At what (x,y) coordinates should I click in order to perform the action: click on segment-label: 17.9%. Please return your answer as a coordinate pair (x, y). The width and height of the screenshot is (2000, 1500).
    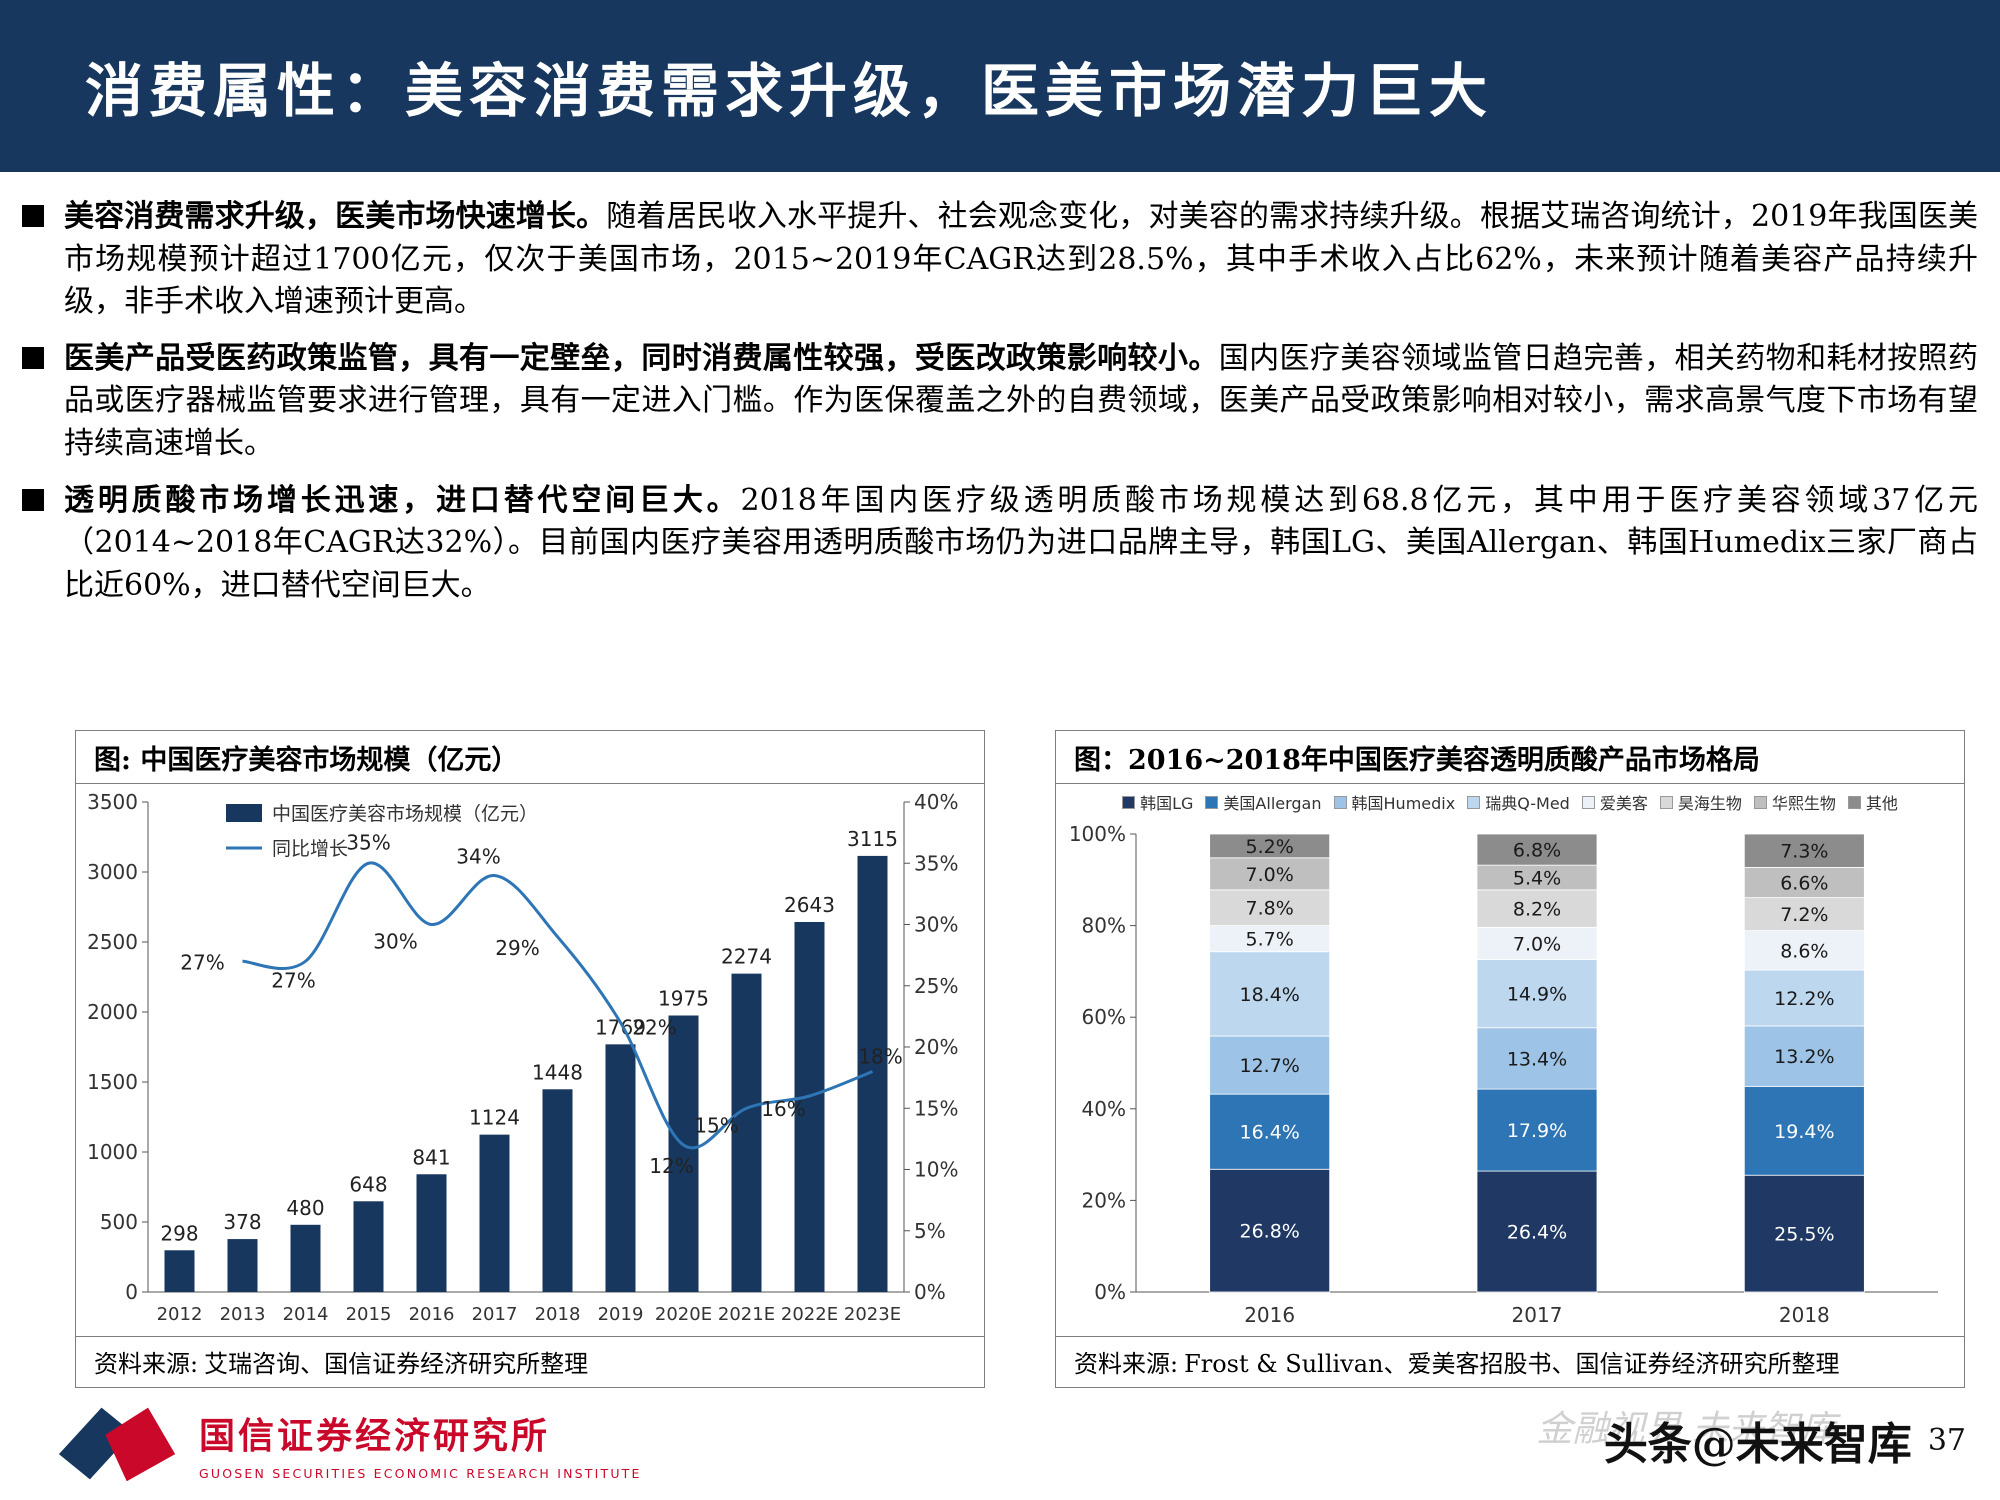
    Looking at the image, I should click on (1537, 1131).